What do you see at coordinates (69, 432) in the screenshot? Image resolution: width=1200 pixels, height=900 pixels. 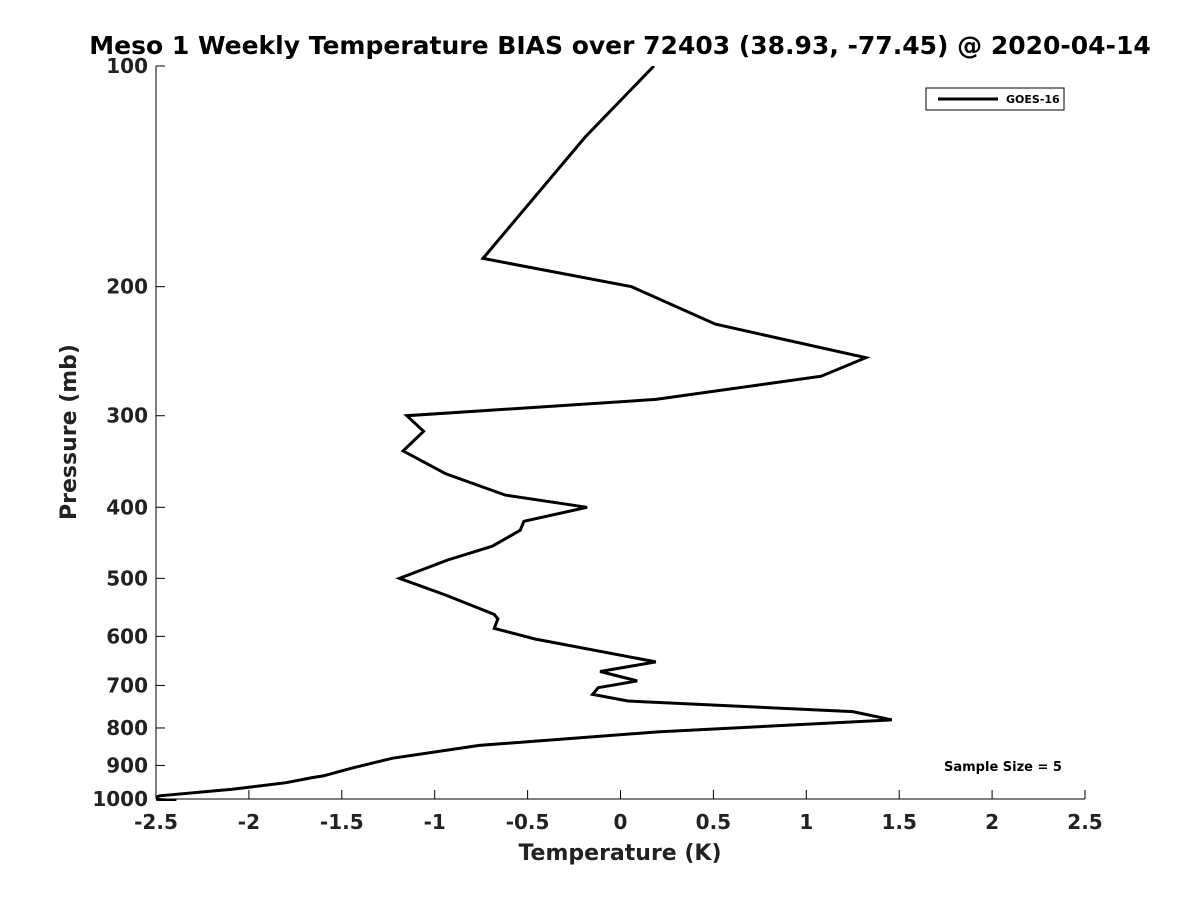 I see `y-axis-label: Pressure (mb)` at bounding box center [69, 432].